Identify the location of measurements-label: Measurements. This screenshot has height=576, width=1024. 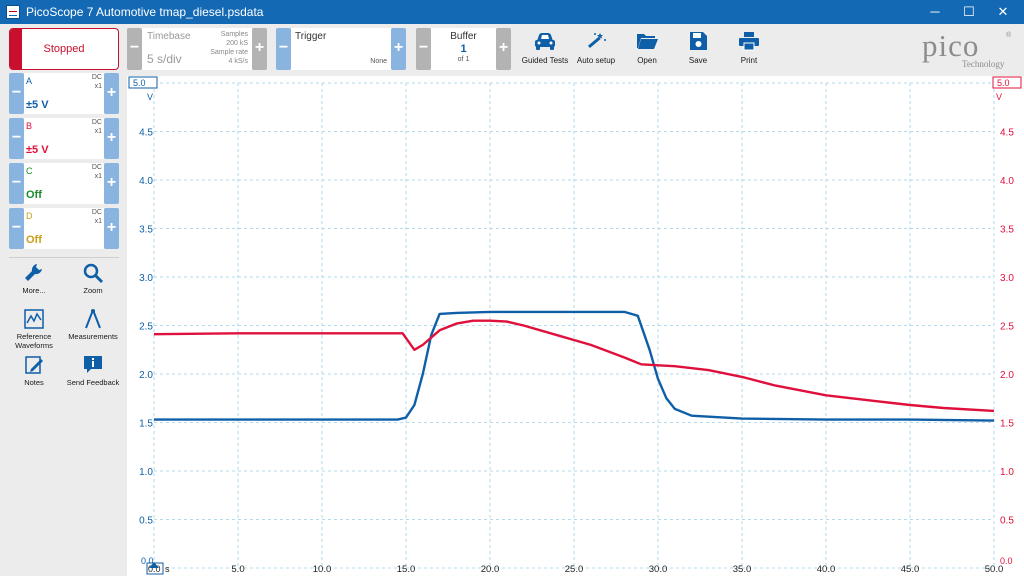
(93, 336).